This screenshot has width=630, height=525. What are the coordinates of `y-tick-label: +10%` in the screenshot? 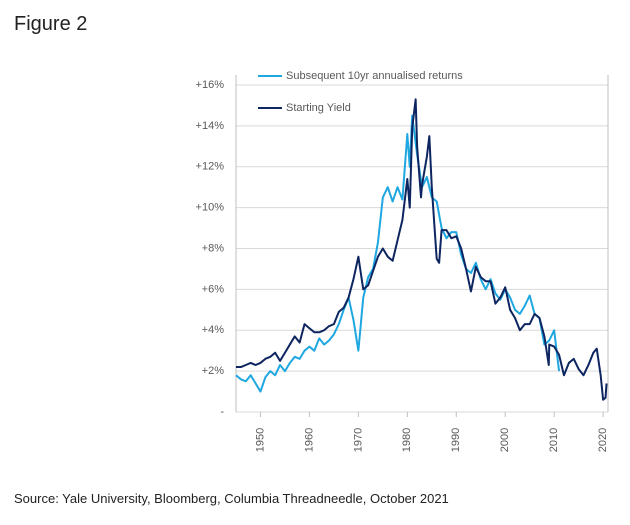 It's located at (210, 208).